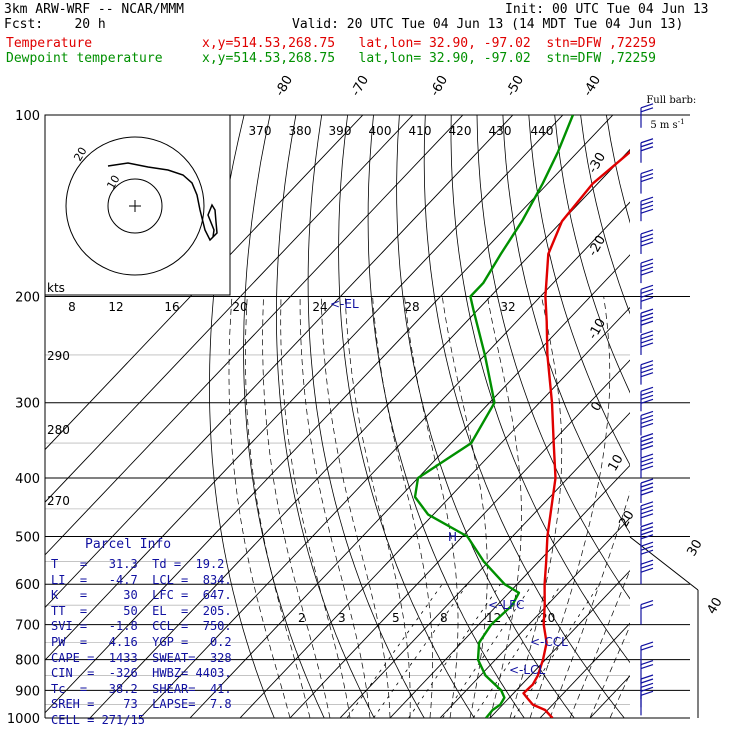 This screenshot has height=740, width=740. I want to click on hodograph-speed-label: 8, so click(72, 307).